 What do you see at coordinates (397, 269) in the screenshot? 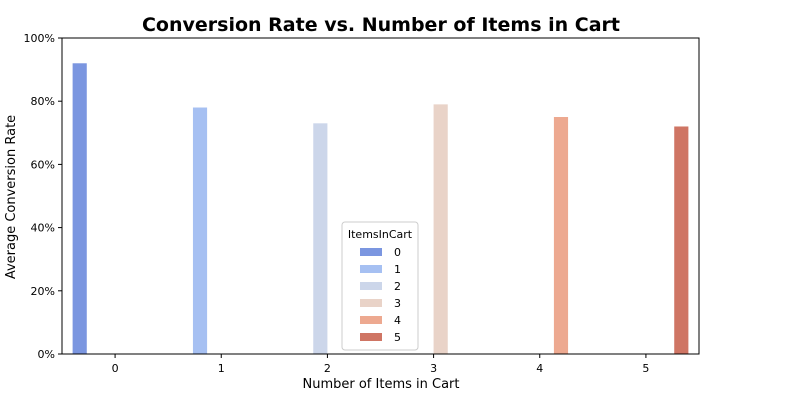
I see `legend-label-1: 1` at bounding box center [397, 269].